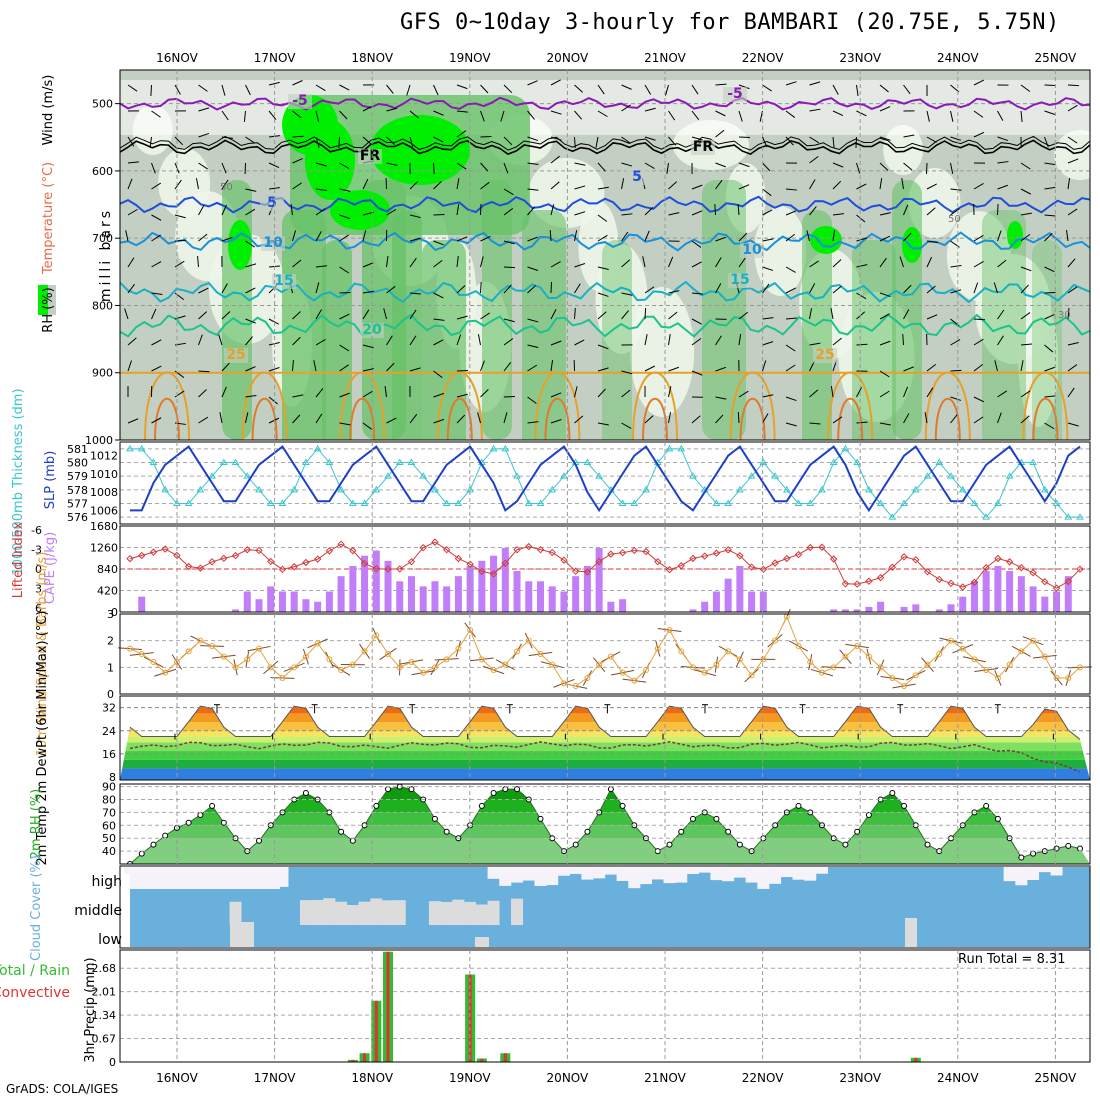 This screenshot has width=1100, height=1100. What do you see at coordinates (470, 913) in the screenshot?
I see `cloud-mid-gap` at bounding box center [470, 913].